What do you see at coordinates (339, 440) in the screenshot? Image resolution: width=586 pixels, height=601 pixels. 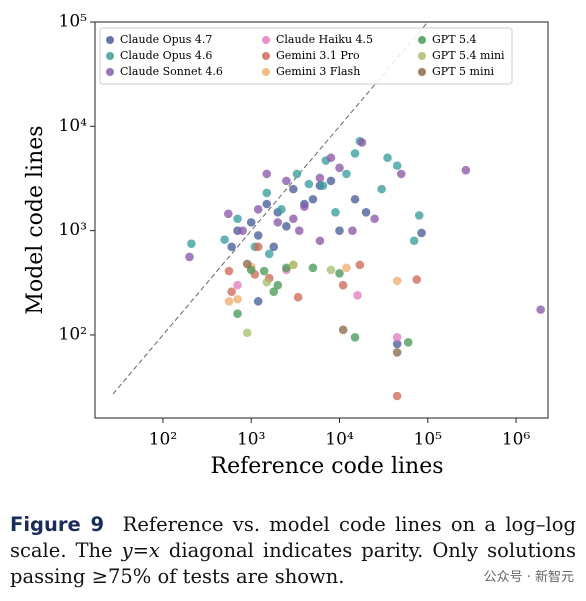 I see `x-tick-label: 10⁴` at bounding box center [339, 440].